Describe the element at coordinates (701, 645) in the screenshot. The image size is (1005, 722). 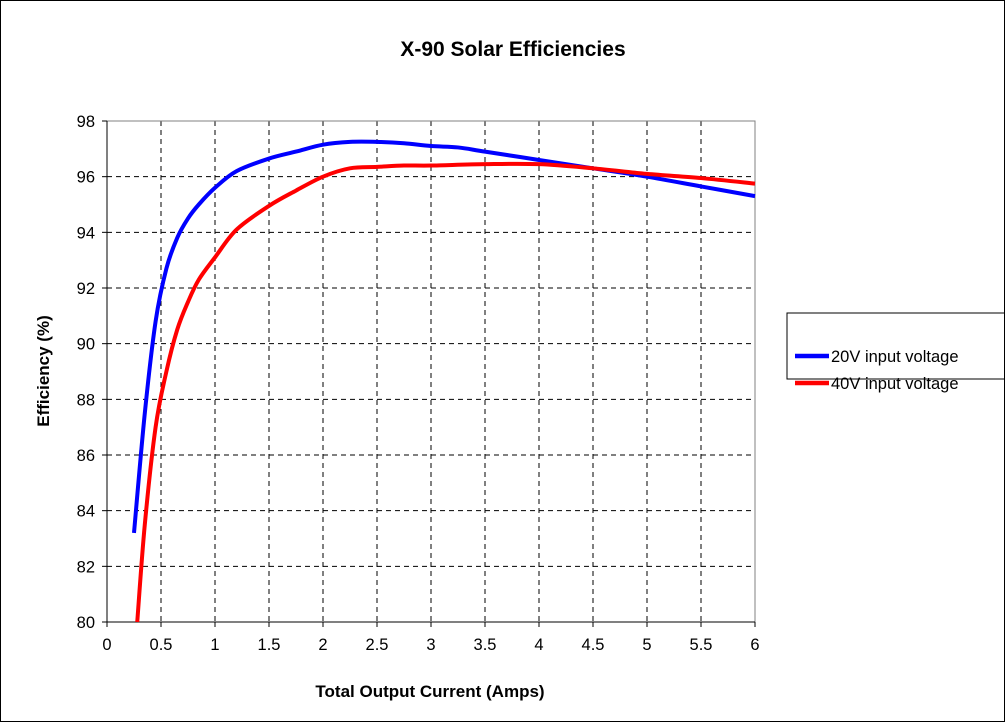
I see `x-tick-label: 5.5` at that location.